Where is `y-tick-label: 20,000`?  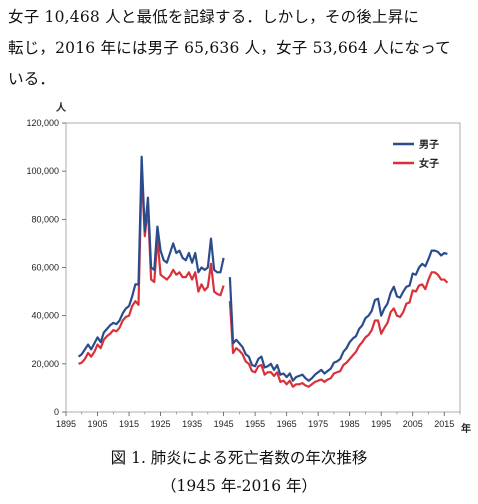
y-tick-label: 20,000 is located at coordinates (45, 364).